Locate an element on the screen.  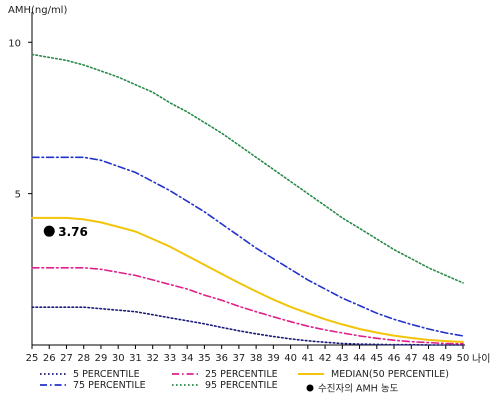
y-tick-label: 5 is located at coordinates (18, 195).